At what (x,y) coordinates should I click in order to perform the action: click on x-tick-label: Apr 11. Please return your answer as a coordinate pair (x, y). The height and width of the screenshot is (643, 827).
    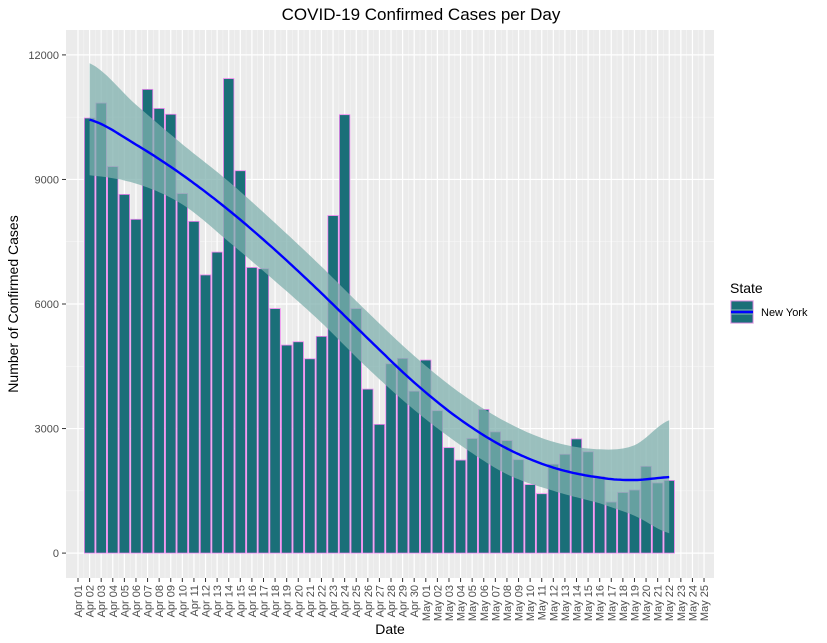
    Looking at the image, I should click on (195, 601).